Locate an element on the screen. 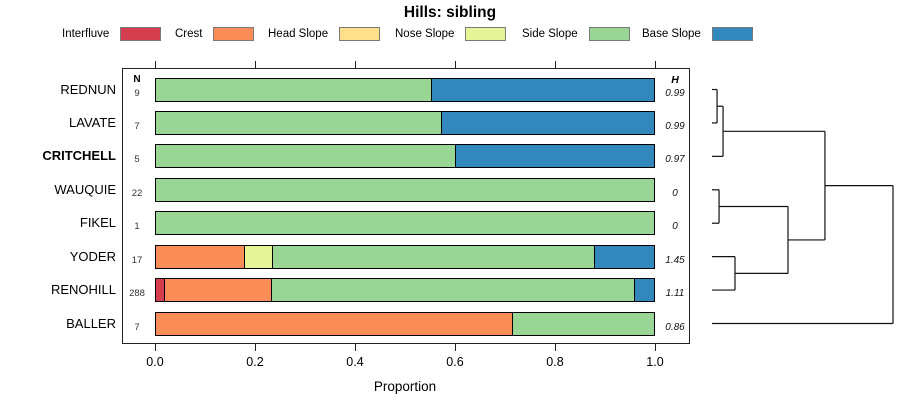 This screenshot has height=420, width=900. bar-yoder is located at coordinates (405, 256).